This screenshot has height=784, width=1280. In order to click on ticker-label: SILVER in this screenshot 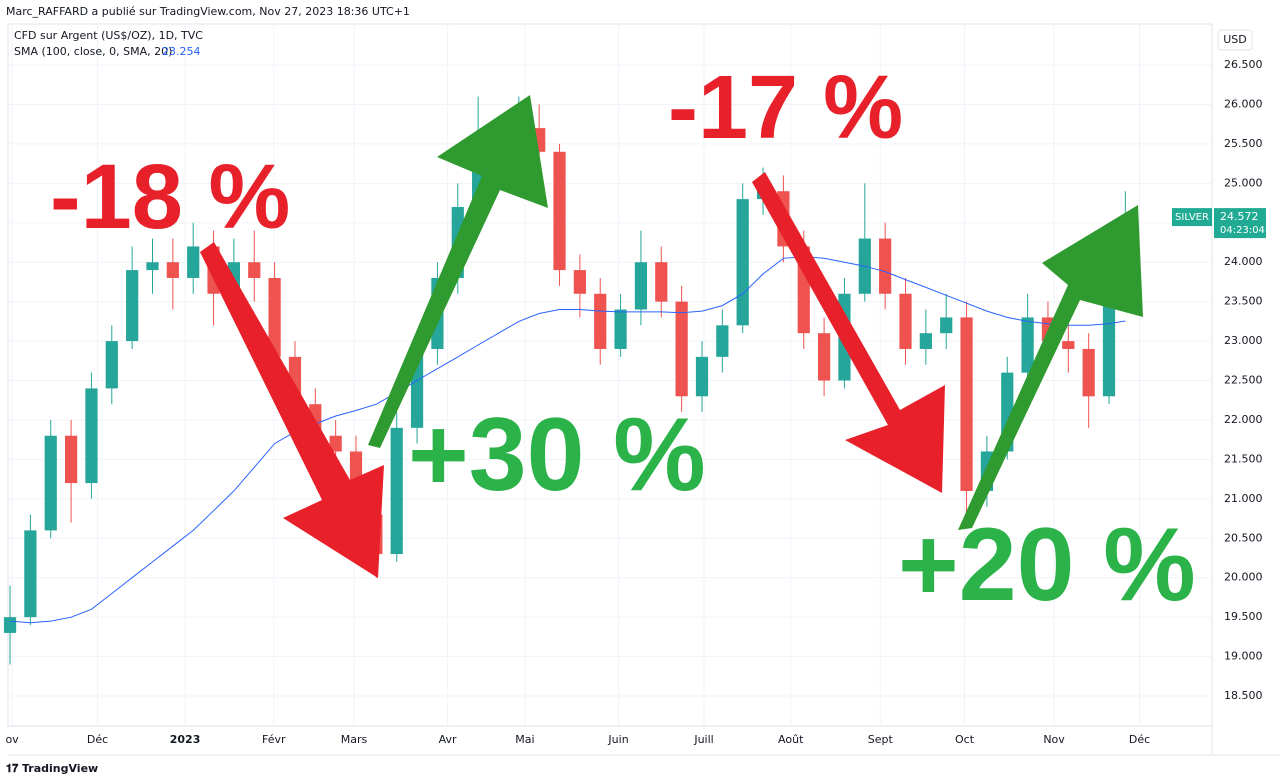, I will do `click(1192, 217)`.